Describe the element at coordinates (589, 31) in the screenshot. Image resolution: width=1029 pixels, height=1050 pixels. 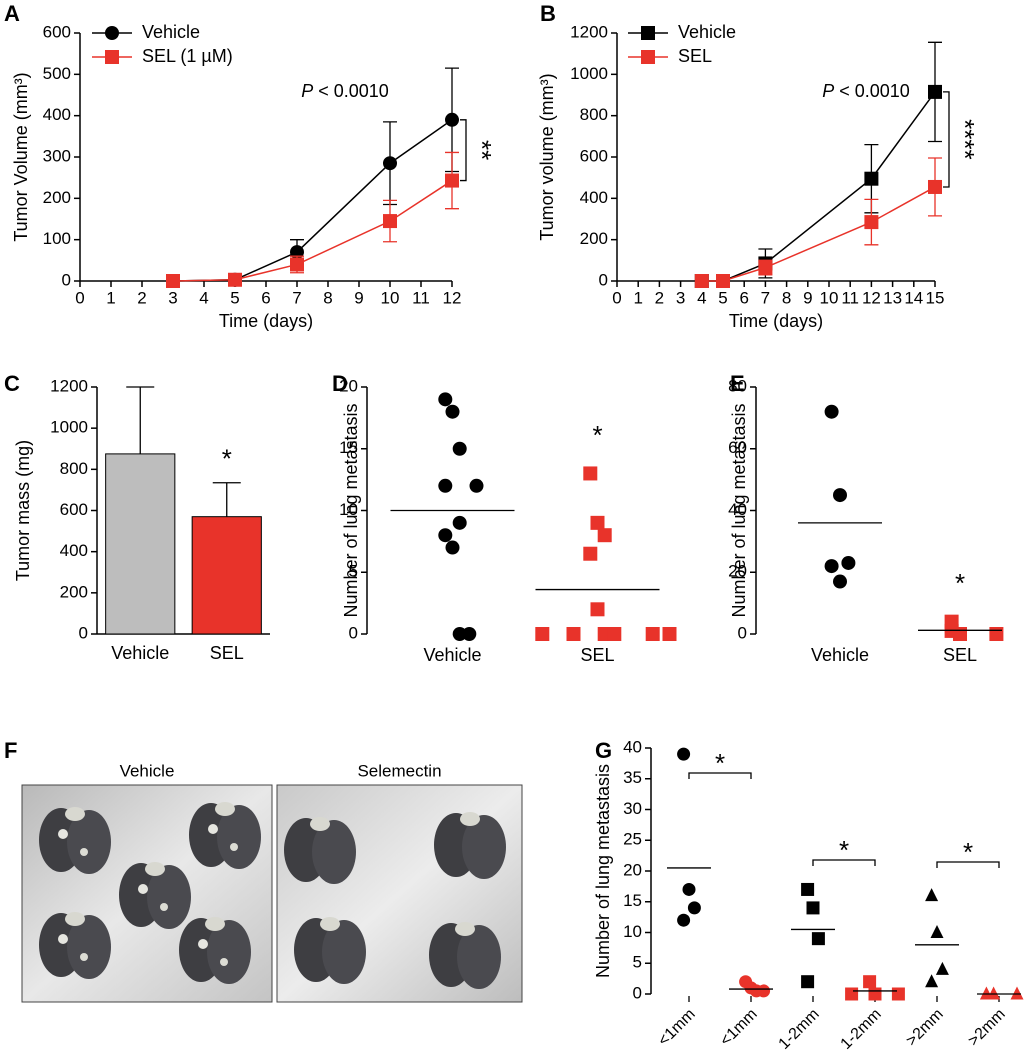
I see `y-tick-label: 1200` at that location.